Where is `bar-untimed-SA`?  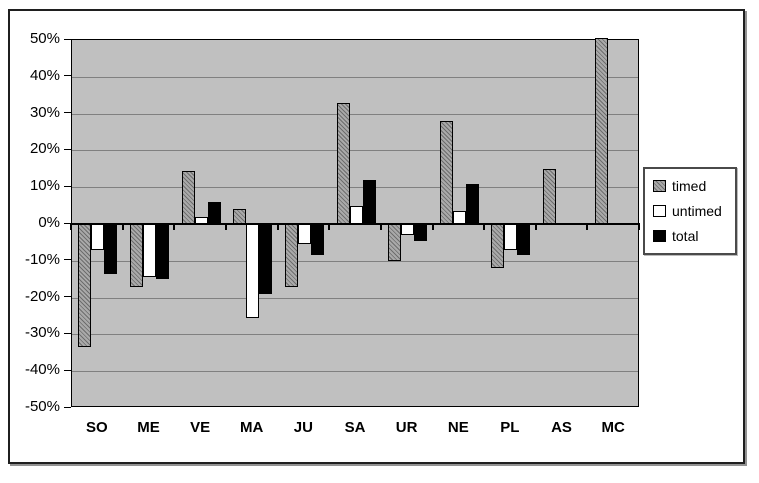
bar-untimed-SA is located at coordinates (356, 214).